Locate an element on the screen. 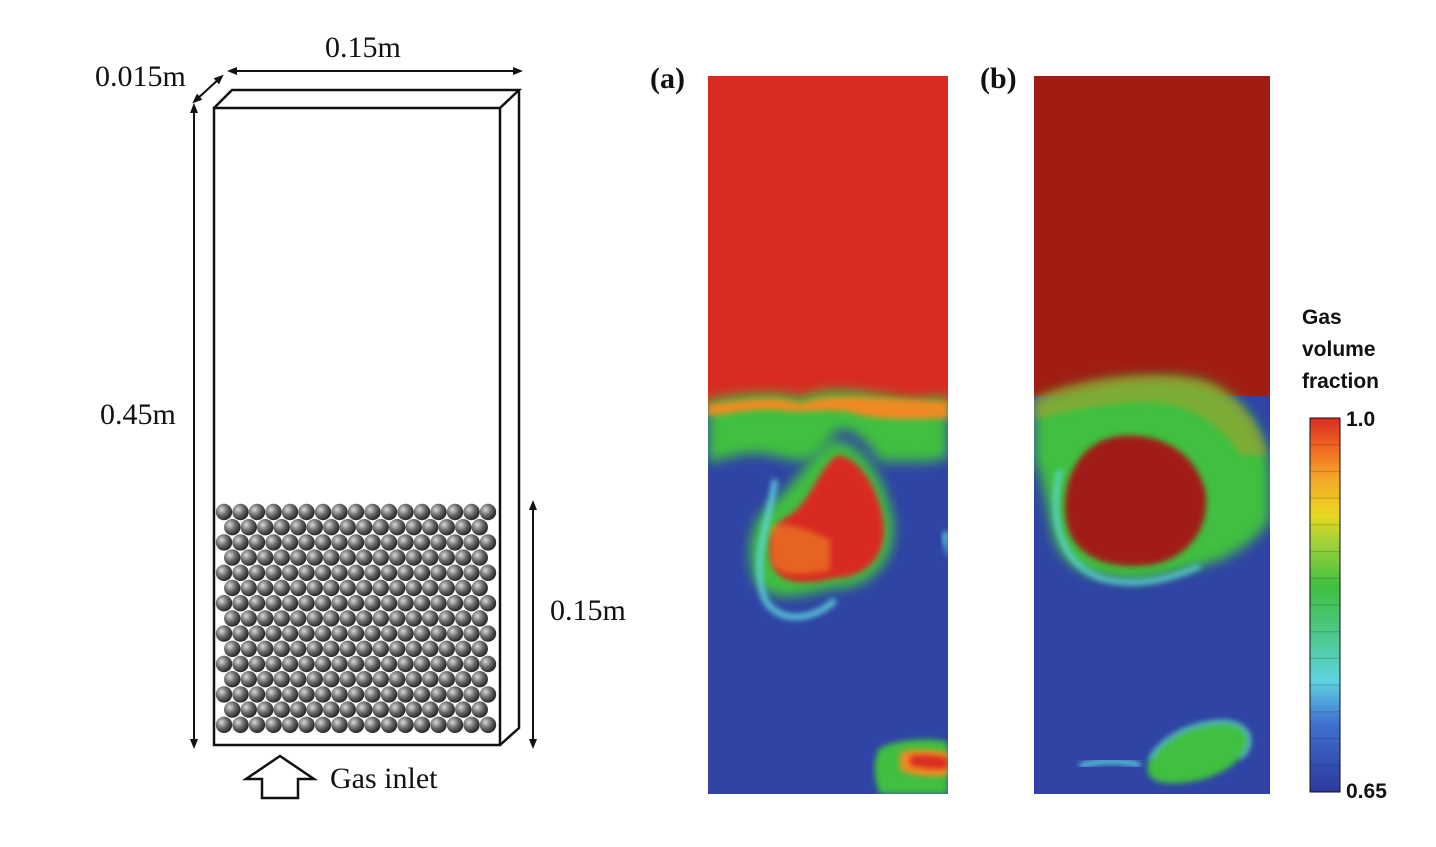 This screenshot has width=1436, height=847. panel-a-contour is located at coordinates (828, 435).